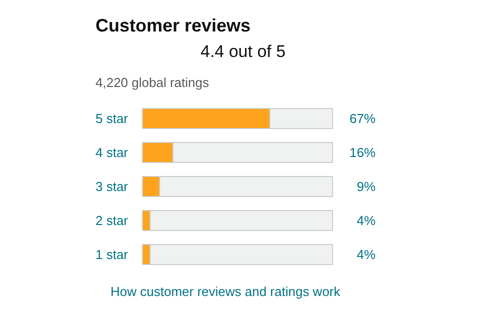 This screenshot has height=333, width=494. I want to click on data-label: 9%, so click(366, 186).